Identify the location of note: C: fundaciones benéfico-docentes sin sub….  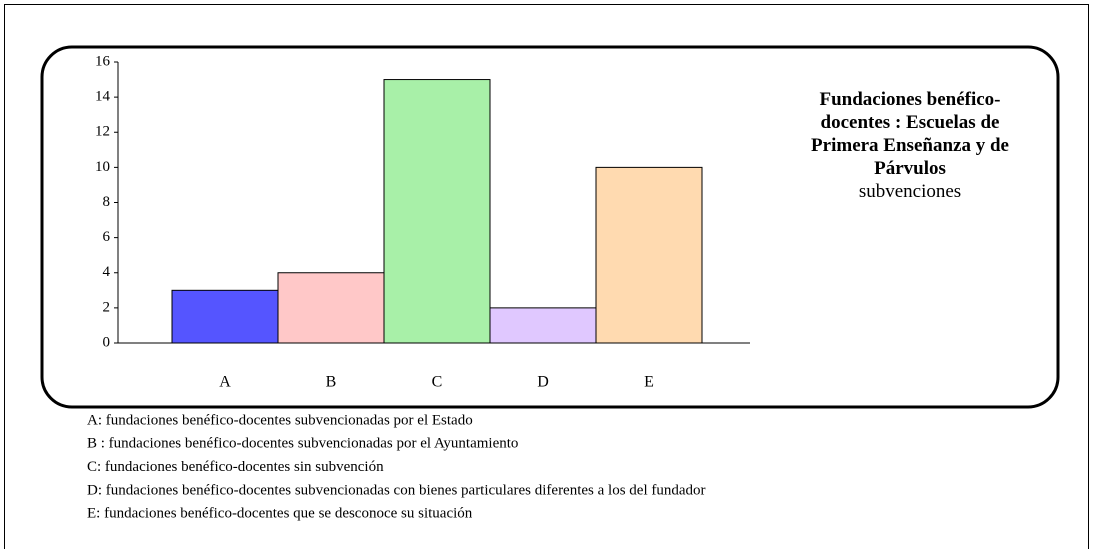
(235, 467).